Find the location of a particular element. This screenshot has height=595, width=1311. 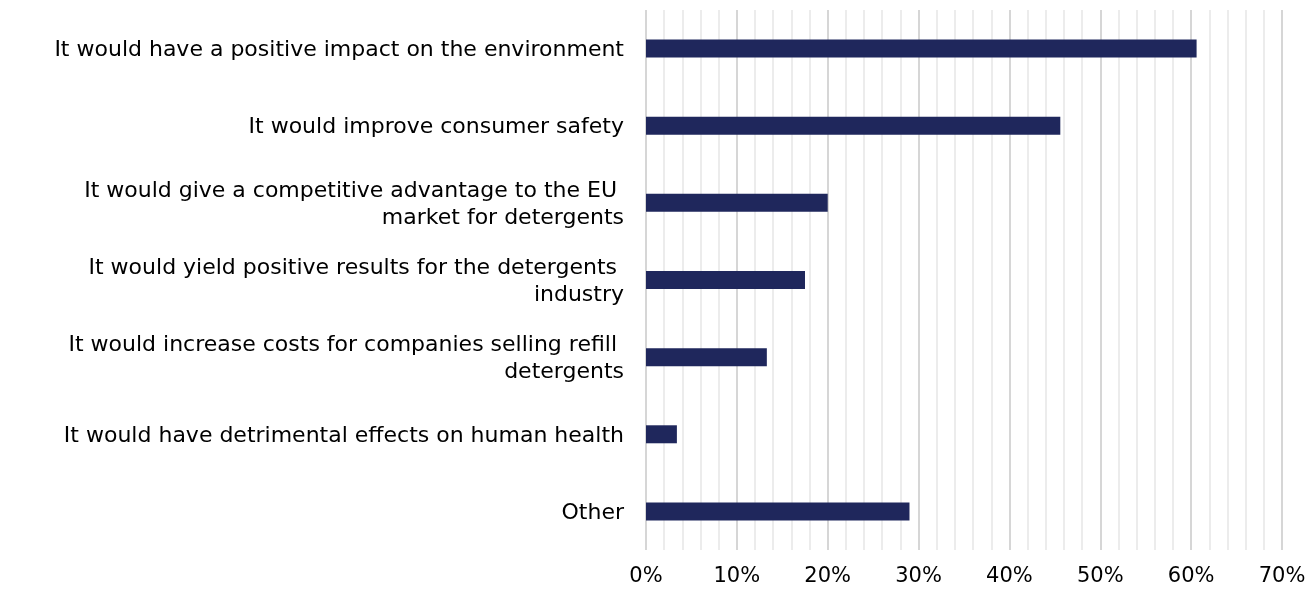

x-tick-label: 40% is located at coordinates (1009, 574).